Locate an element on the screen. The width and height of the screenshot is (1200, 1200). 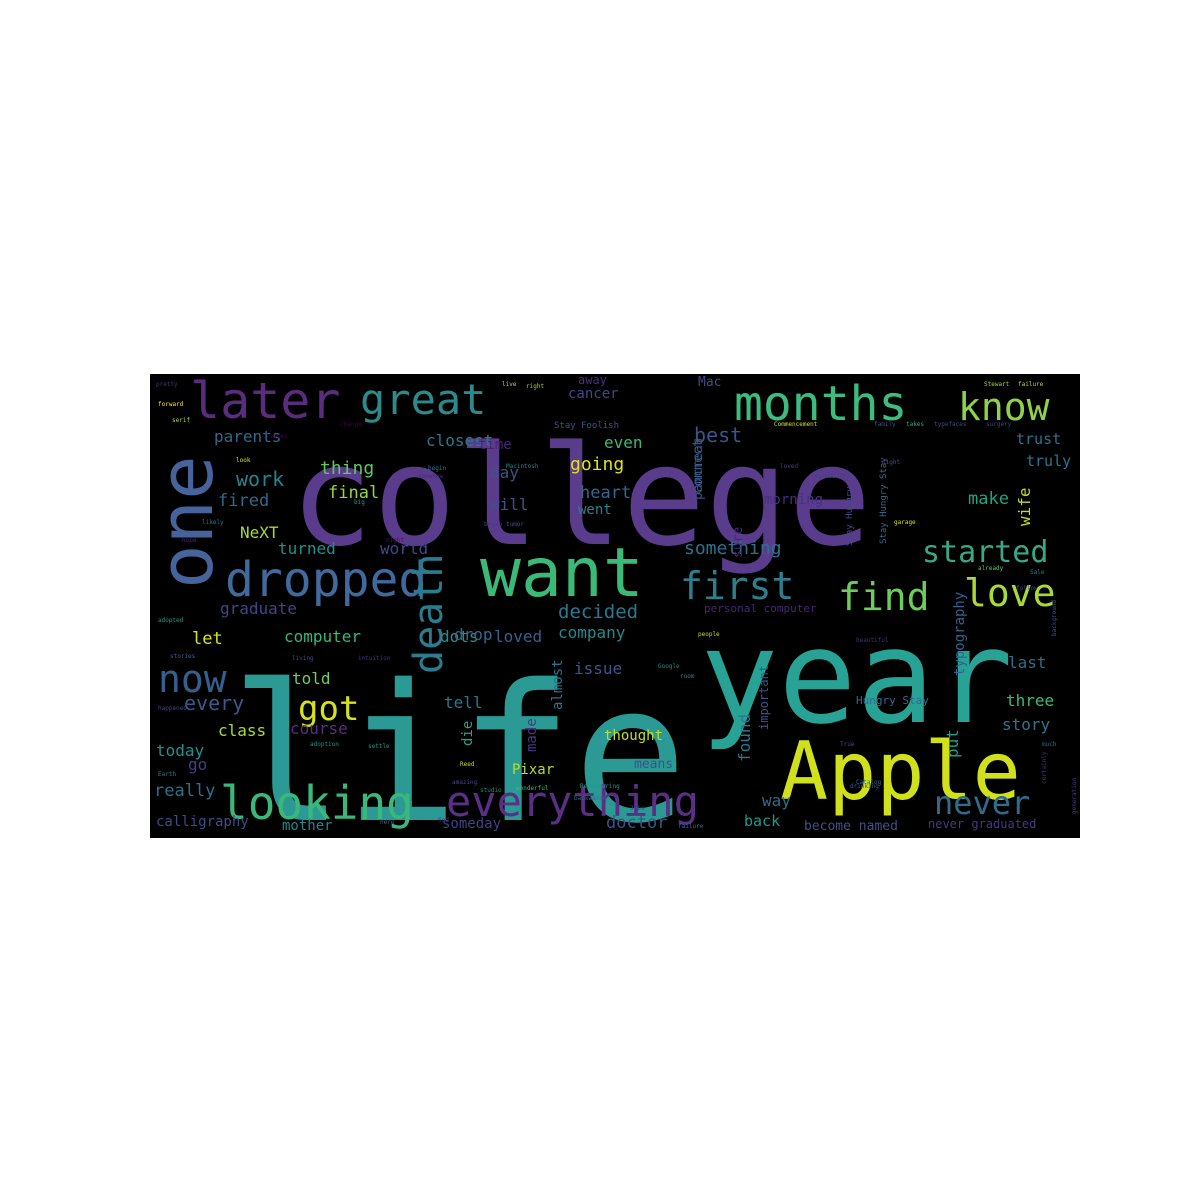
word-commencement: Commencement is located at coordinates (796, 424).